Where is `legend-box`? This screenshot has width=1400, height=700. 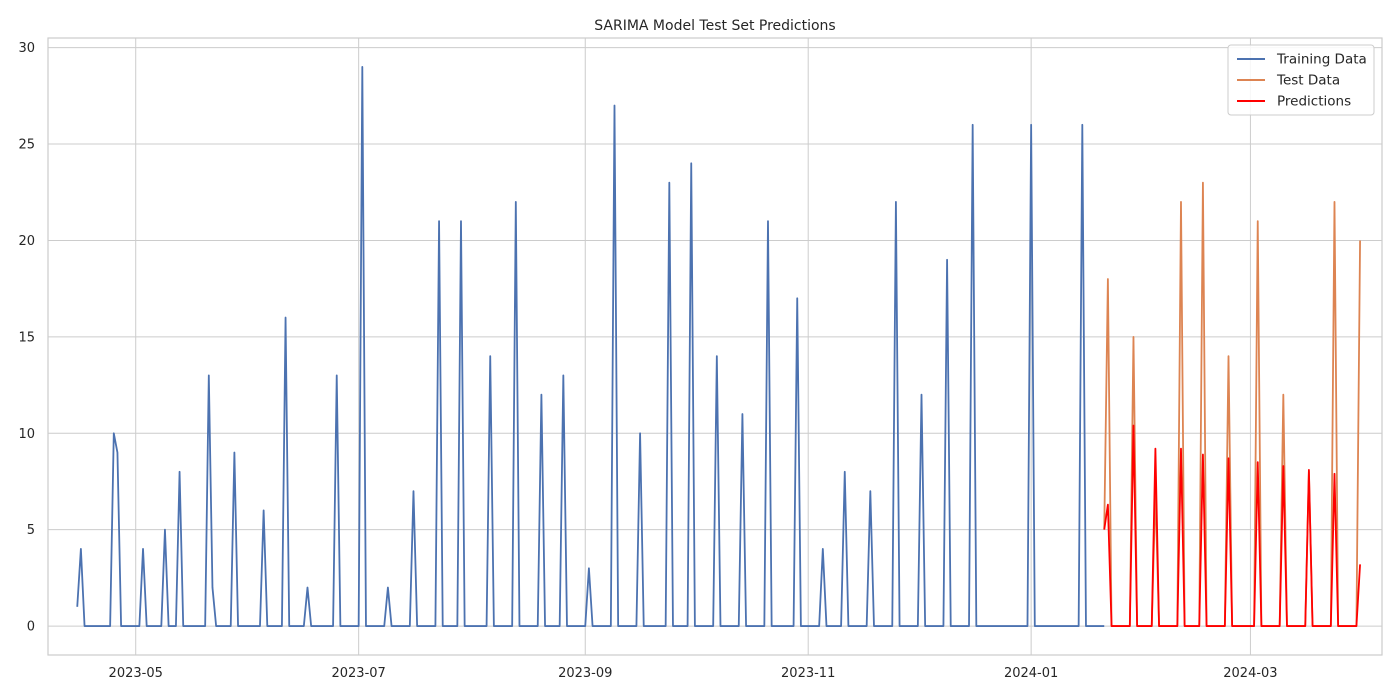 legend-box is located at coordinates (1301, 80).